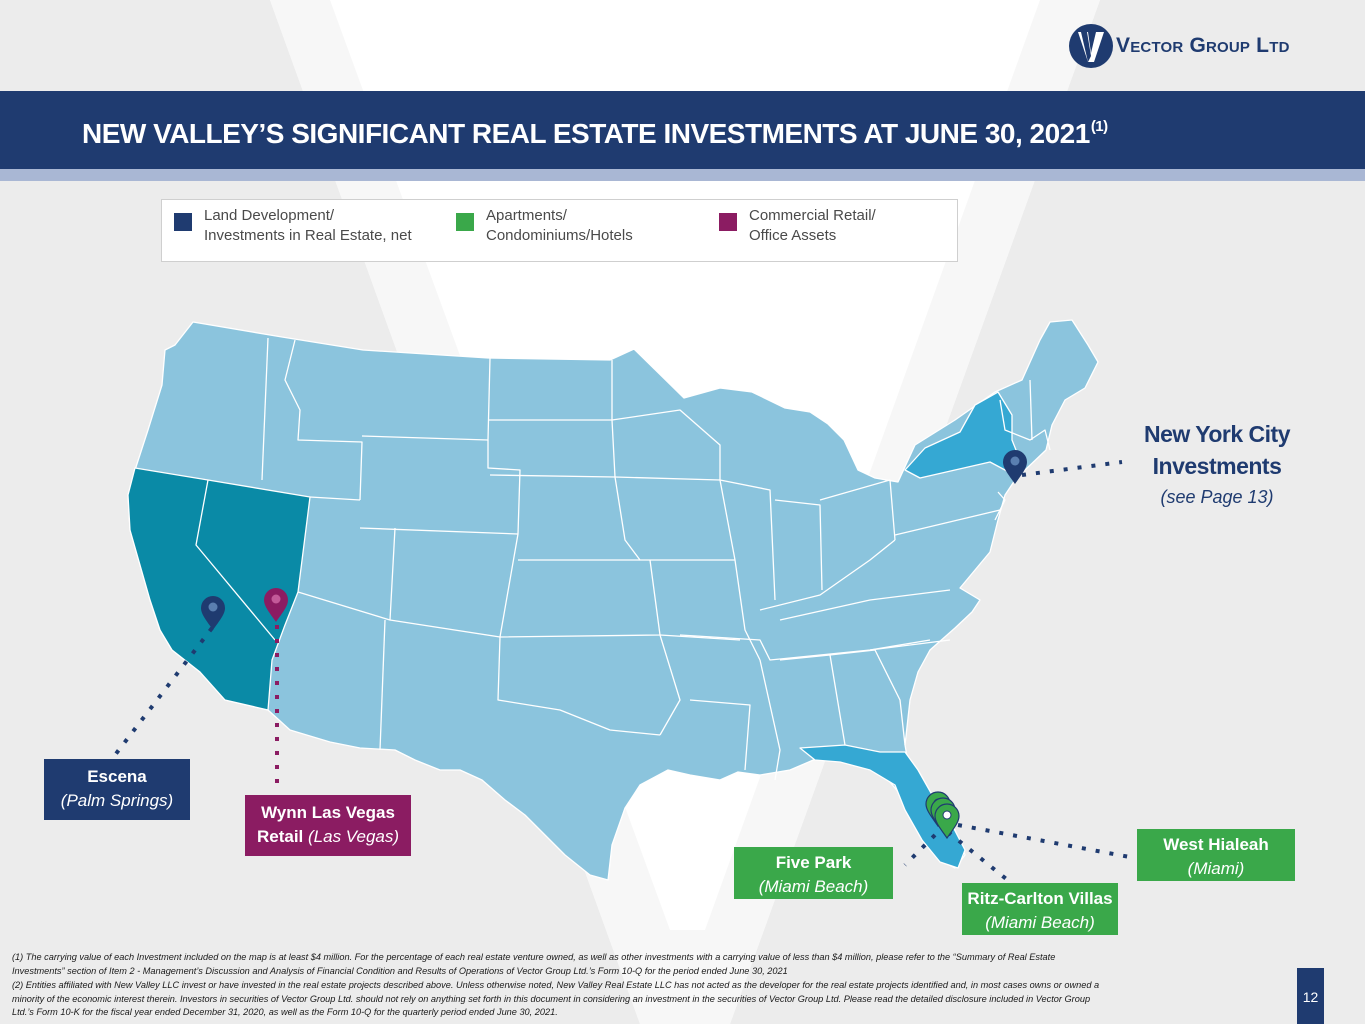  What do you see at coordinates (328, 825) in the screenshot?
I see `wynn-callout: Wynn Las Vegas Retail (Las Vegas)` at bounding box center [328, 825].